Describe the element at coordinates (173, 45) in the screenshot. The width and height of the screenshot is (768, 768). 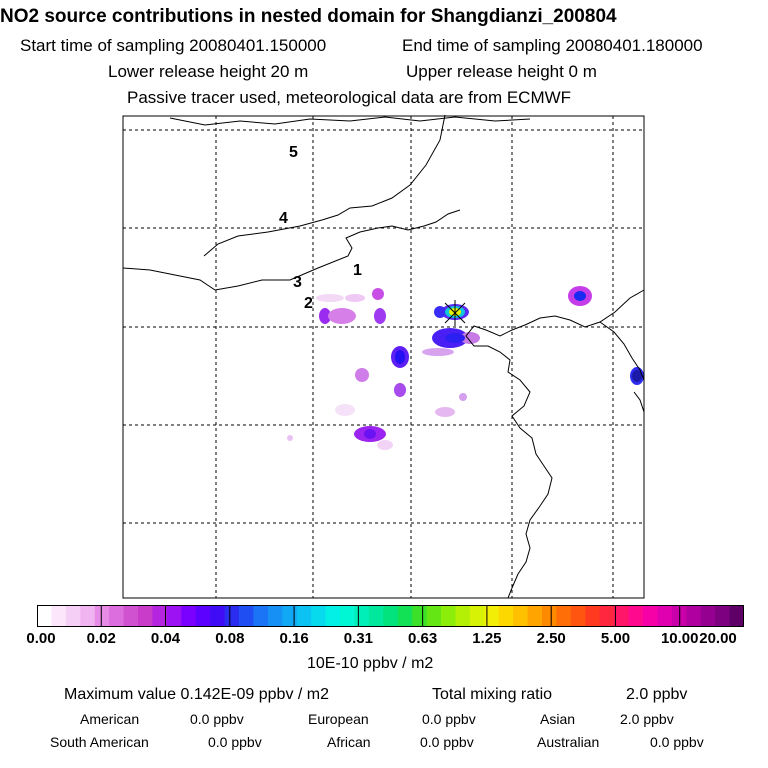
I see `start-time-label: Start time of sampling 20080401.150000` at that location.